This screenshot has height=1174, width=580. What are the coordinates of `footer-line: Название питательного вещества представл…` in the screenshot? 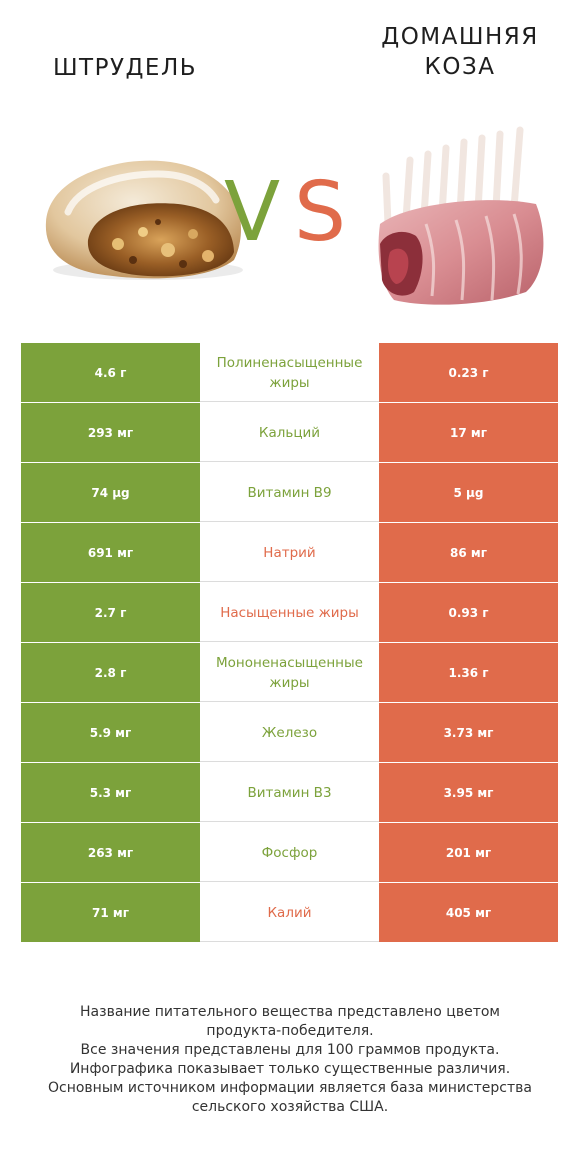 It's located at (290, 1012).